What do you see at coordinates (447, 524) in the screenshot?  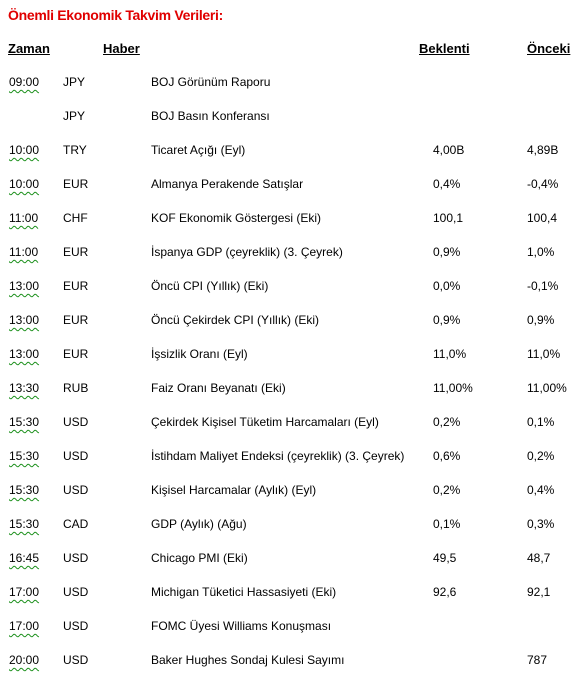 I see `expected-cell: 0,1%` at bounding box center [447, 524].